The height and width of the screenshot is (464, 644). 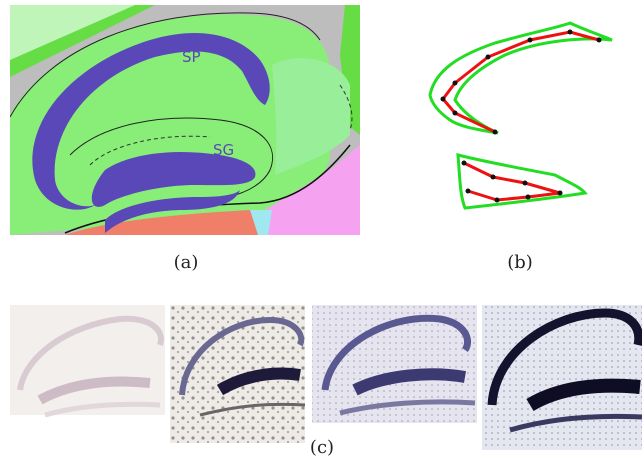 What do you see at coordinates (514, 195) in the screenshot?
I see `lower-skeleton-lower` at bounding box center [514, 195].